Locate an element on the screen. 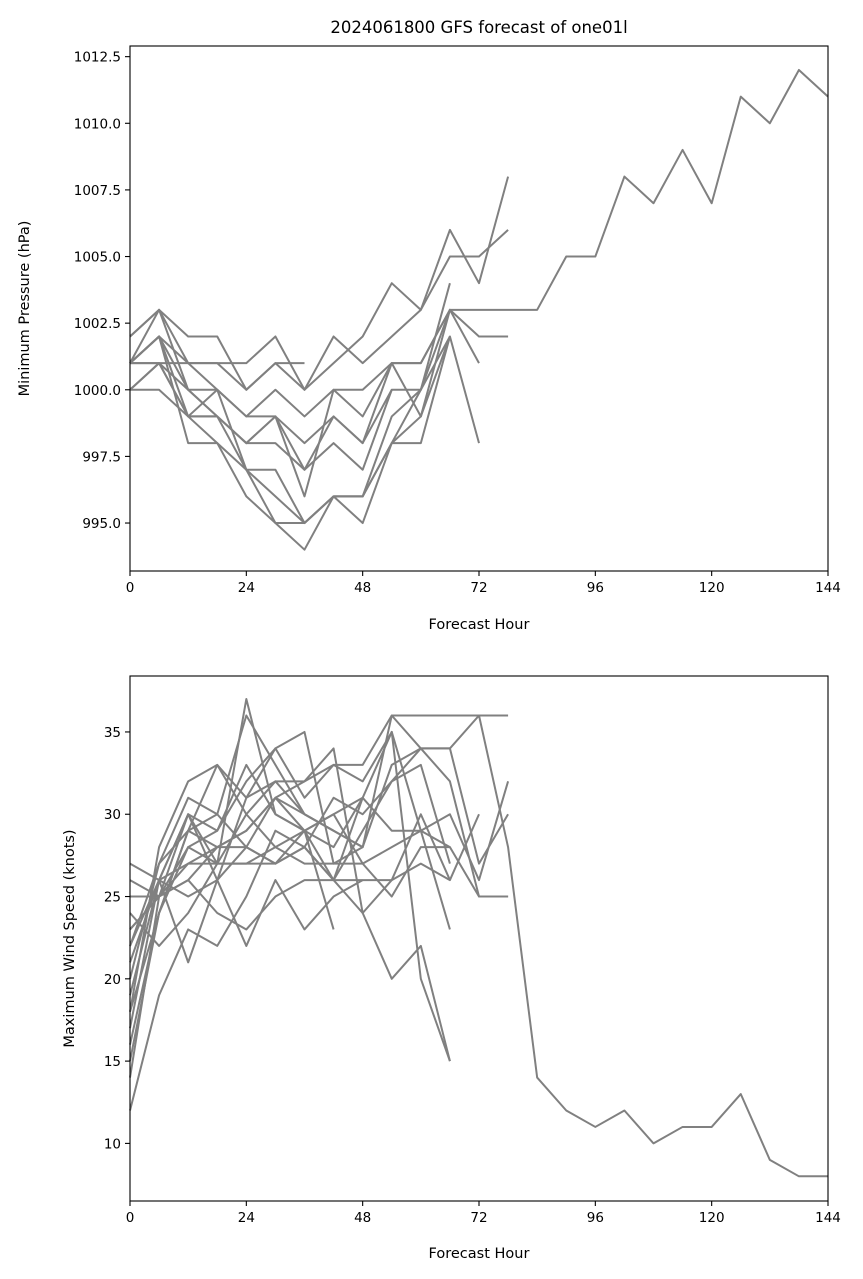 The image size is (863, 1279). pressure-y-axis-label: Minimum Pressure (hPa) is located at coordinates (25, 309).